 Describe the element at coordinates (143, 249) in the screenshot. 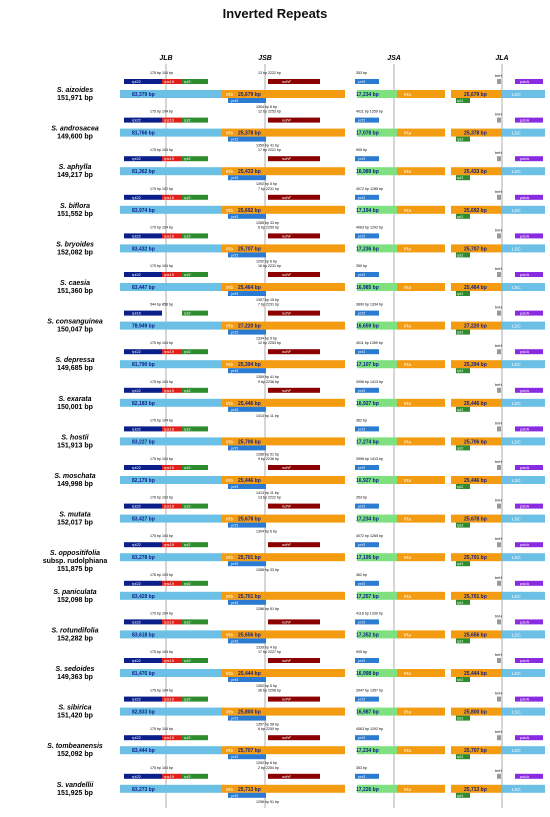

I see `lsc-length: 83,432 bp` at that location.